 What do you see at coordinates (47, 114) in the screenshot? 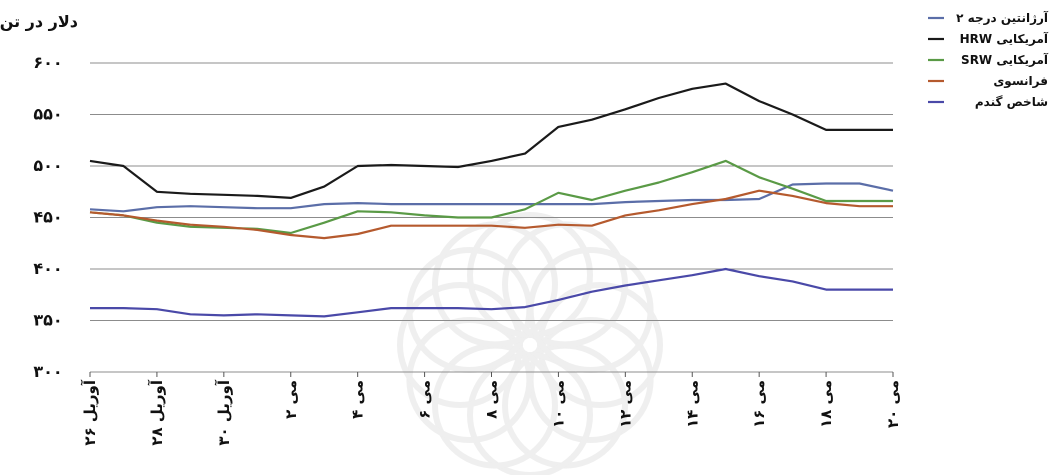
I see `y-tick-label: ۵۵۰` at bounding box center [47, 114].